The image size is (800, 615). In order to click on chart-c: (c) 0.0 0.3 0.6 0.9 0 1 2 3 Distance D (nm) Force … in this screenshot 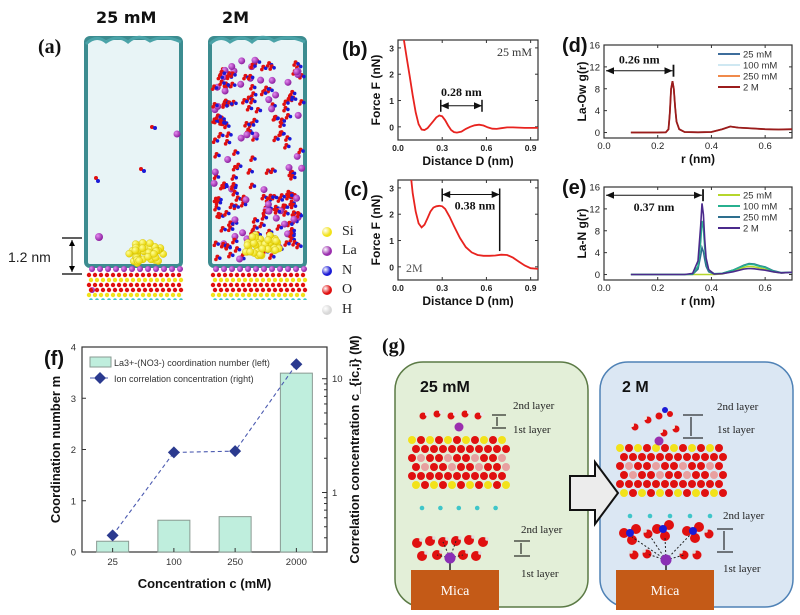, I will do `click(441, 243)`.